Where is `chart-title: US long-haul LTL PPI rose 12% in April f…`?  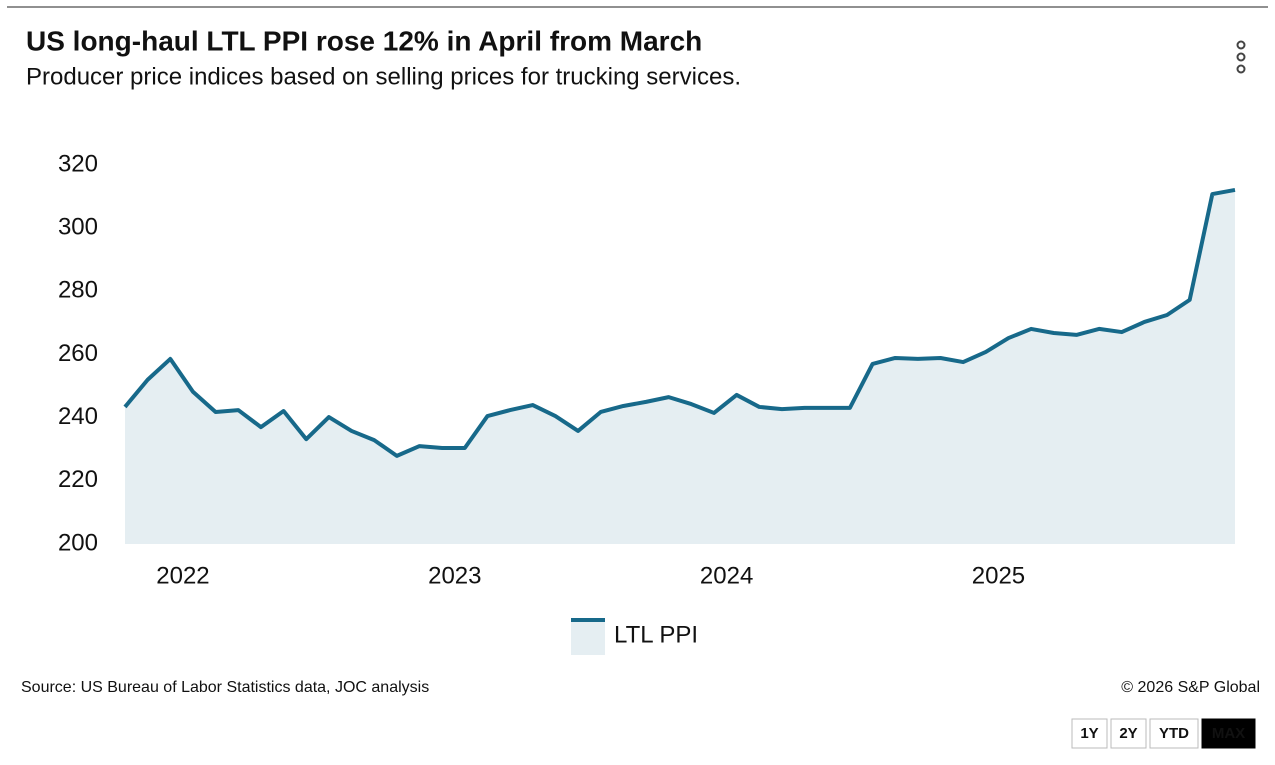 chart-title: US long-haul LTL PPI rose 12% in April f… is located at coordinates (364, 40).